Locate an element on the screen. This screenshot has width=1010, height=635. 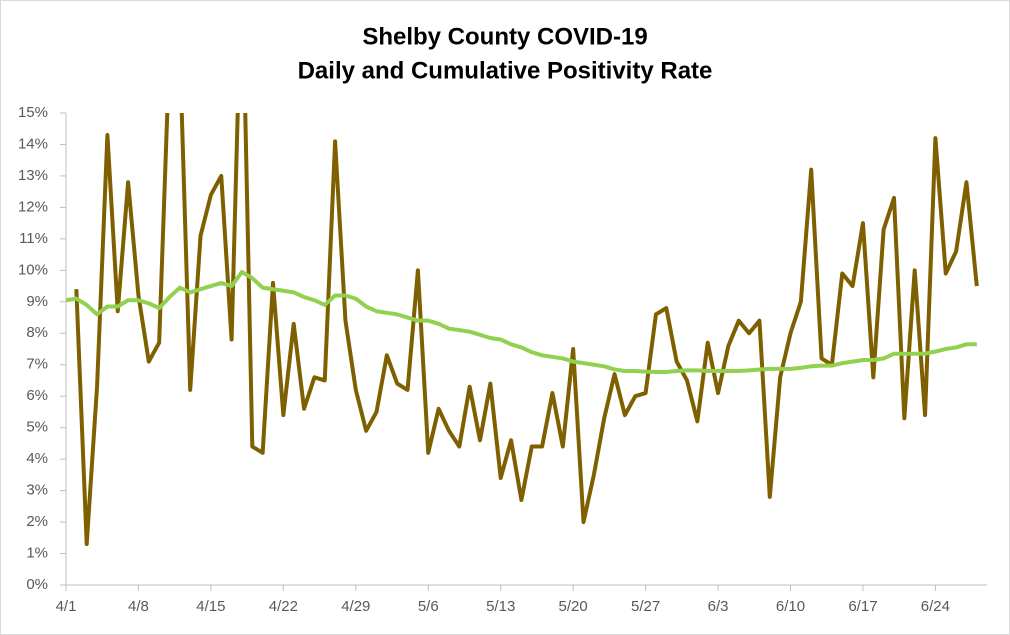
y-tick-label: 7% is located at coordinates (37, 364).